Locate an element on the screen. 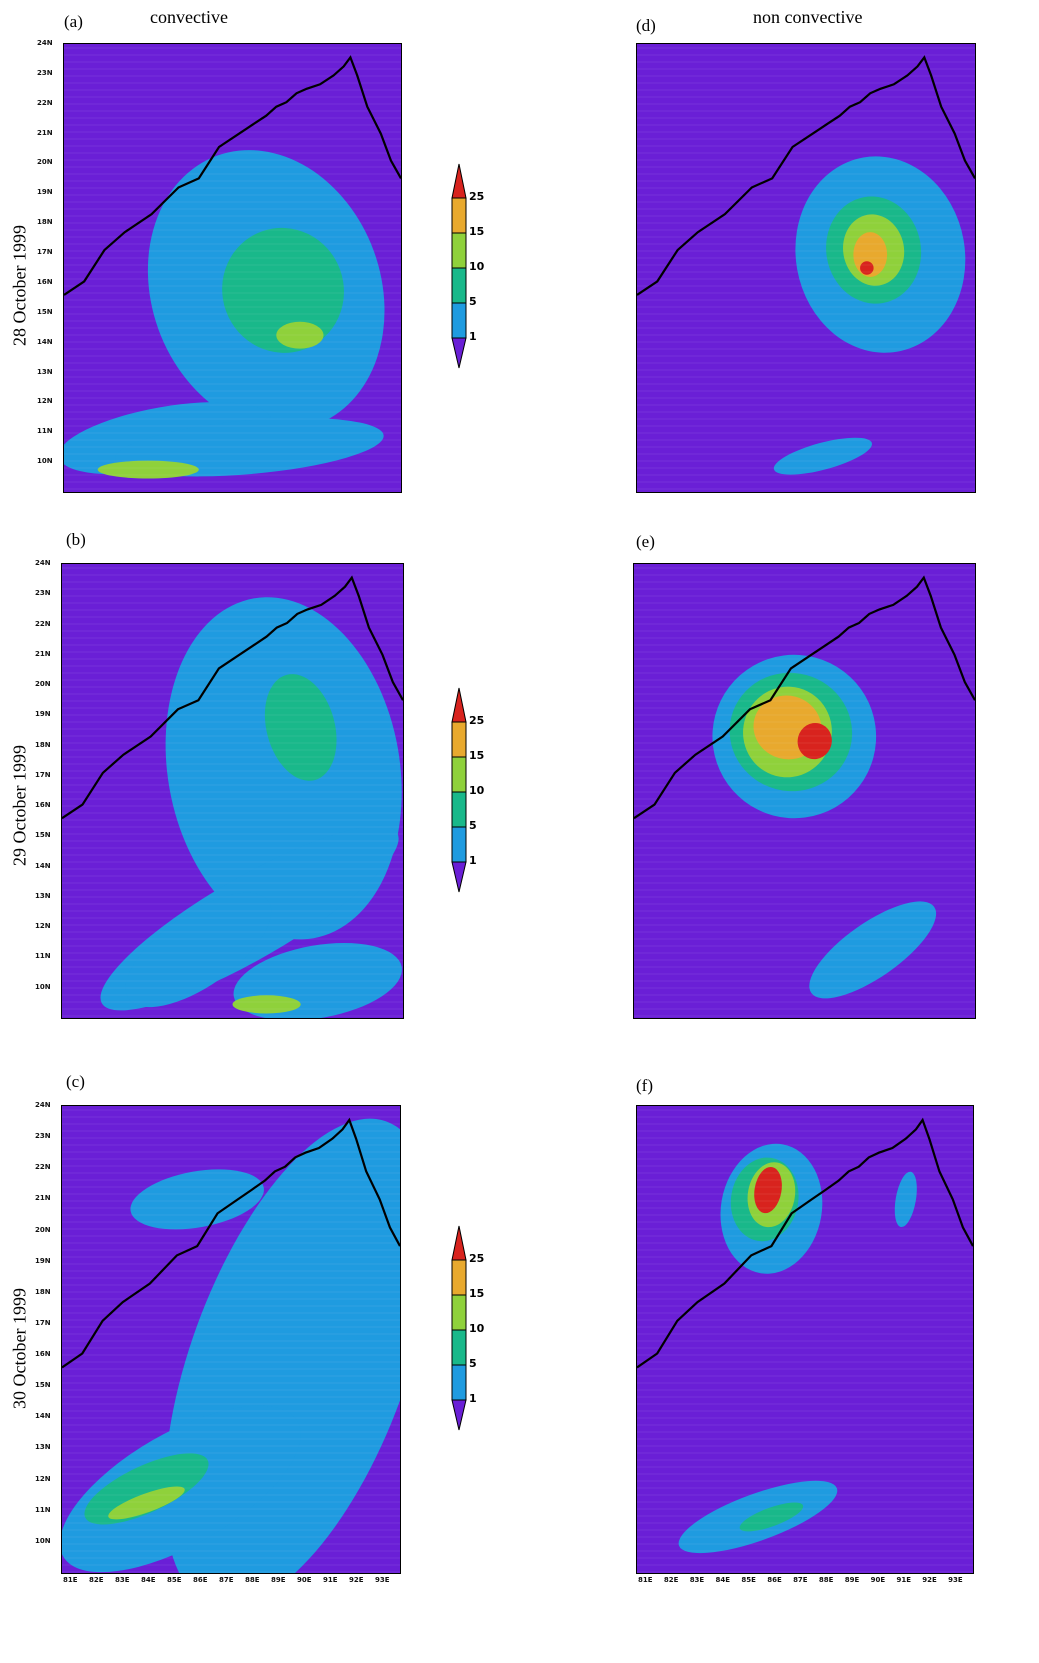 This screenshot has width=1039, height=1663. map-panel-d is located at coordinates (806, 268).